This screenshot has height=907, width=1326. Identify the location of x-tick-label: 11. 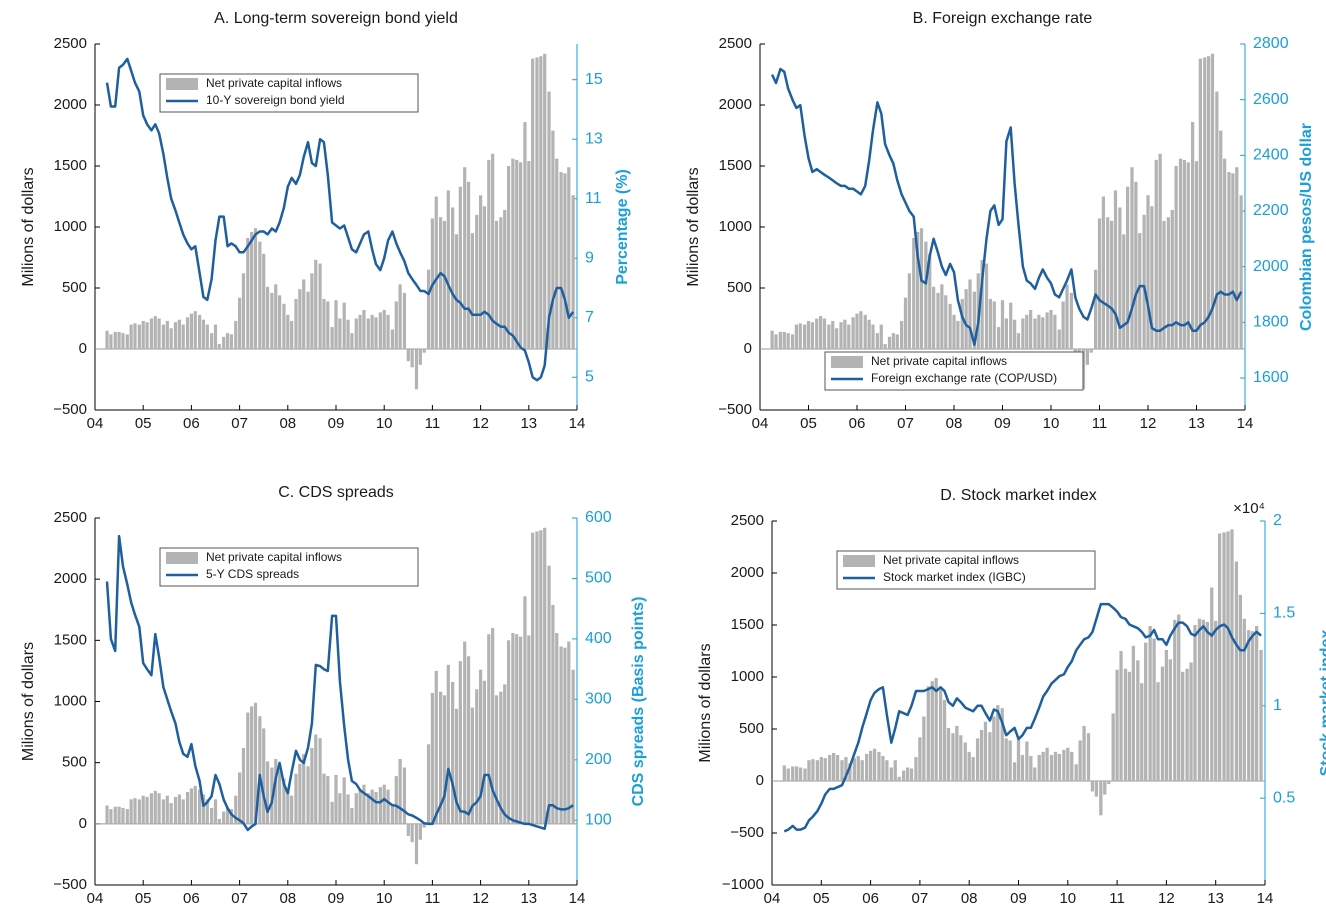
(1117, 898).